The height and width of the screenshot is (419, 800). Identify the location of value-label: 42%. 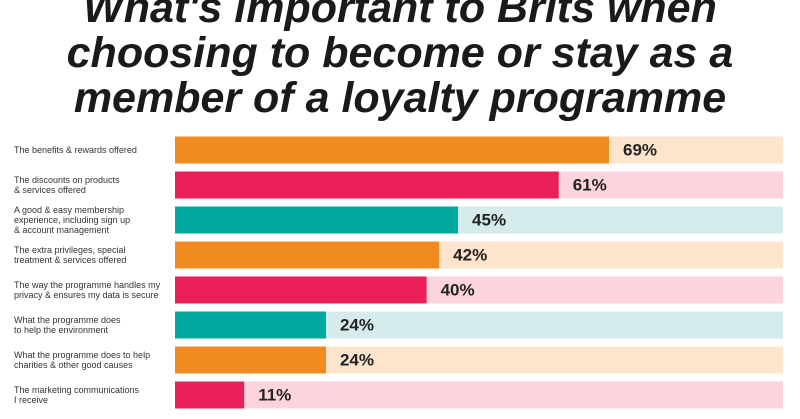
(470, 254).